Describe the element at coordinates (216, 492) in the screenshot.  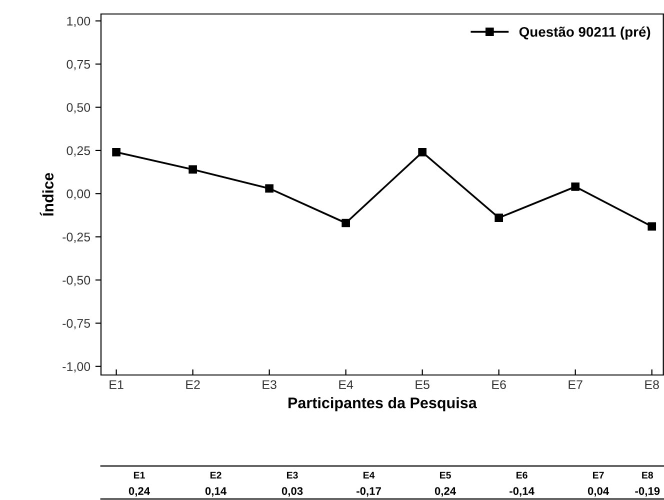
I see `data-label: 0,14` at that location.